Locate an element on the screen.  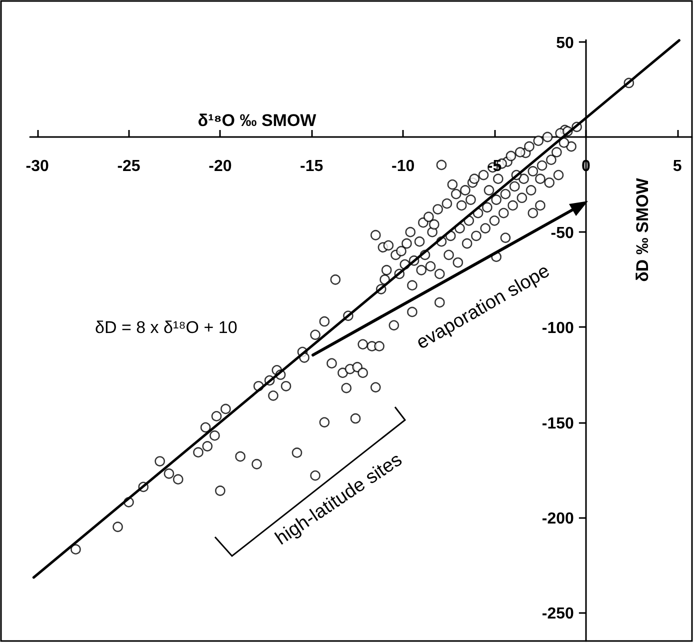
x-tick-label: -30 is located at coordinates (37, 166).